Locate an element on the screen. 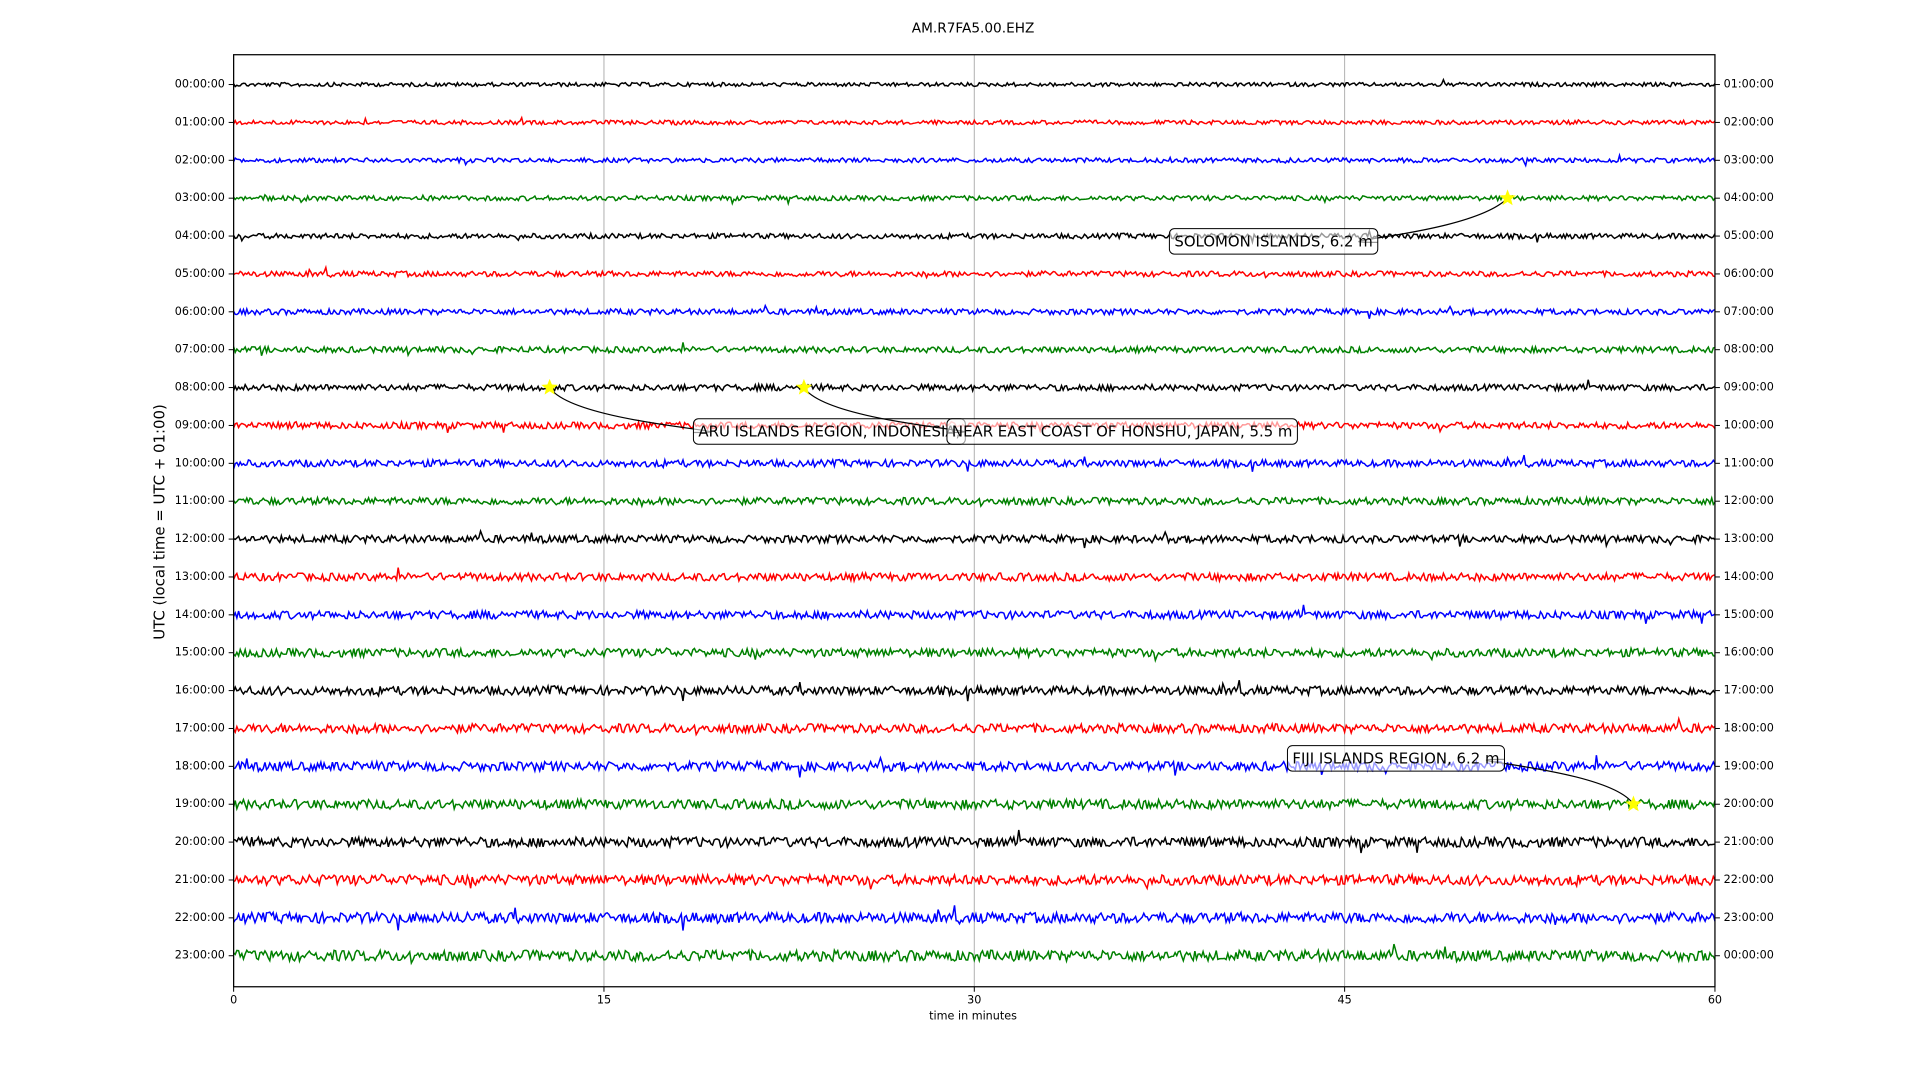 Image resolution: width=1920 pixels, height=1080 pixels. chart-title: AM.R7FA5.00.EHZ is located at coordinates (973, 29).